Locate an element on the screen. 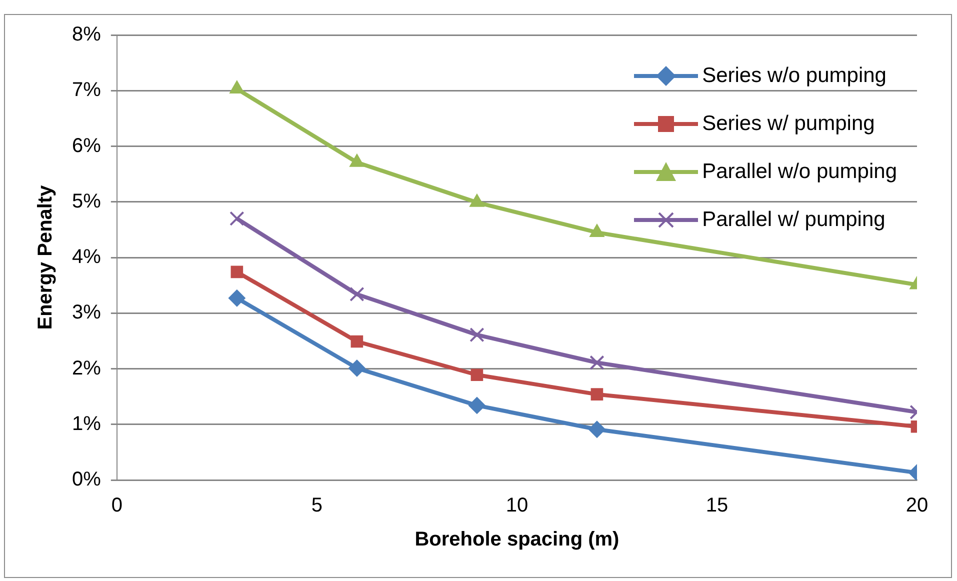 The image size is (957, 581). x-tick-label: 5 is located at coordinates (316, 505).